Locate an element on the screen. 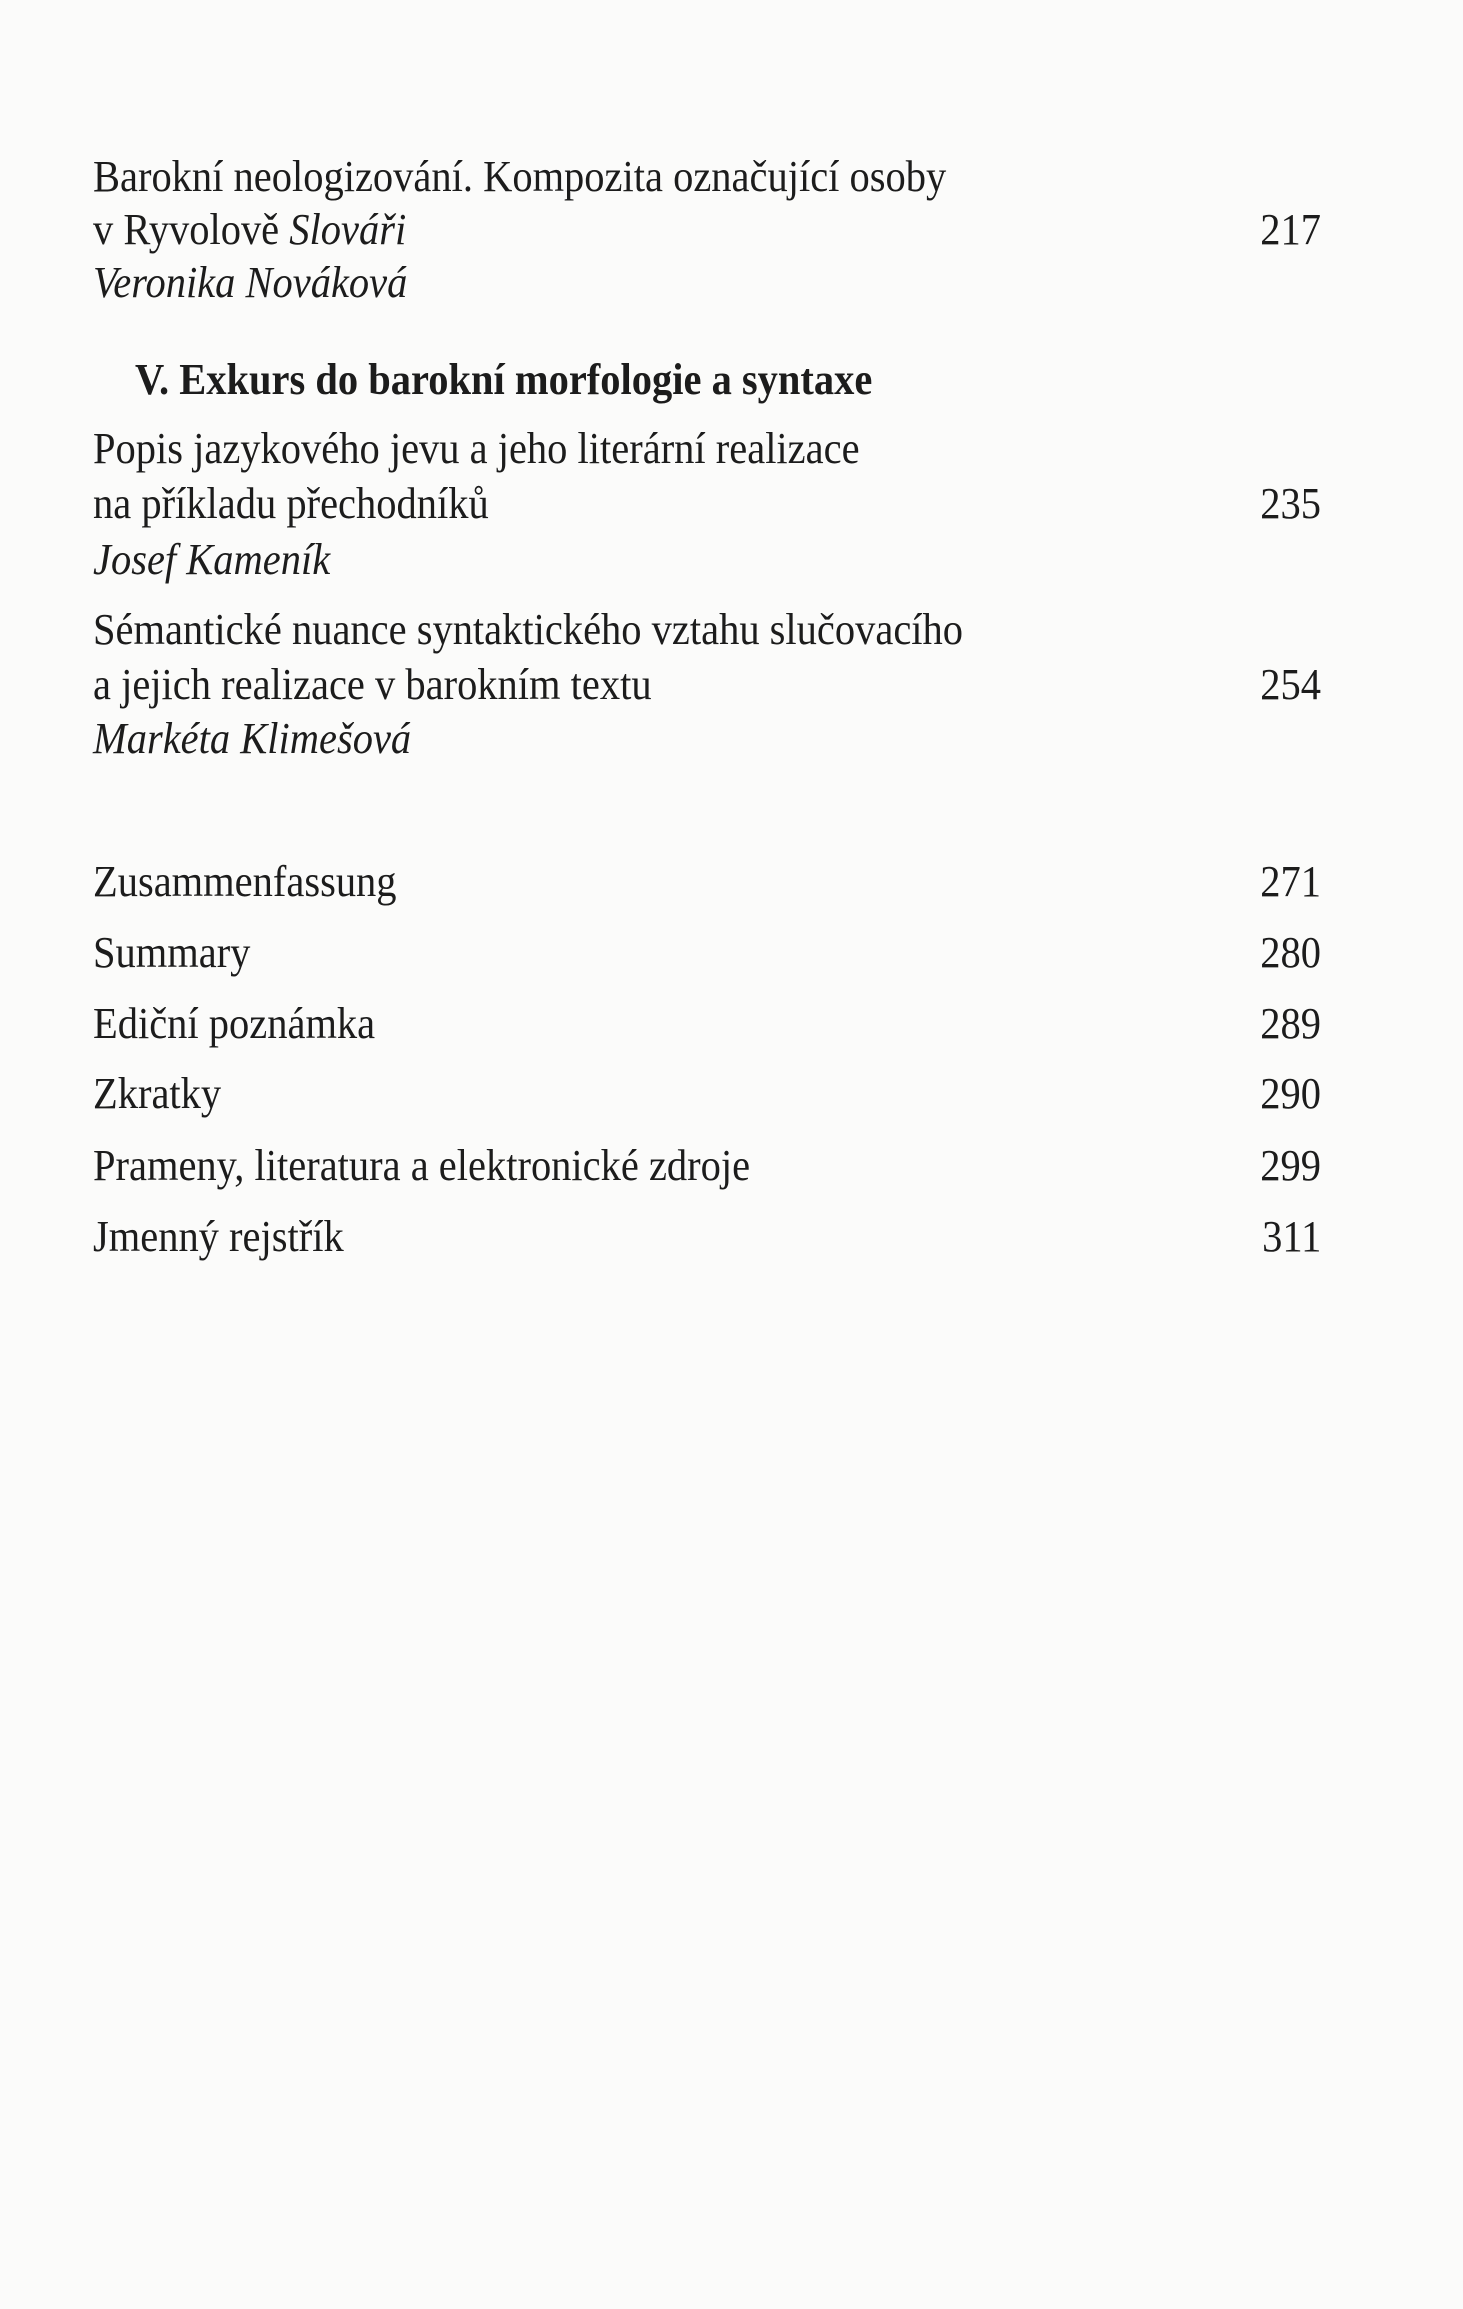 The height and width of the screenshot is (2309, 1463). entry-title-line: na příkladu přechodníků is located at coordinates (291, 503).